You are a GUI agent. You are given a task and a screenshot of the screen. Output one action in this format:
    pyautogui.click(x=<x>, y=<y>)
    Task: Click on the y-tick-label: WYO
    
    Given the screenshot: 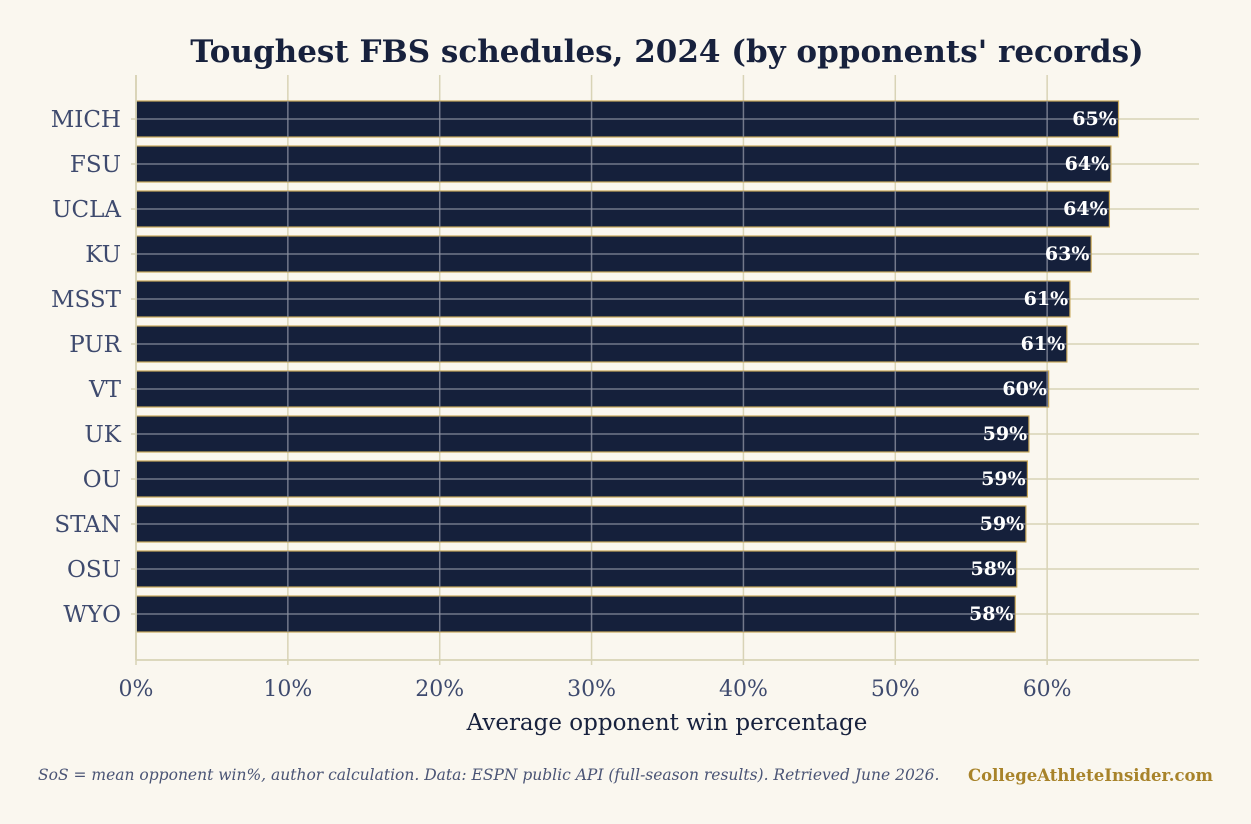 What is the action you would take?
    pyautogui.click(x=92, y=615)
    